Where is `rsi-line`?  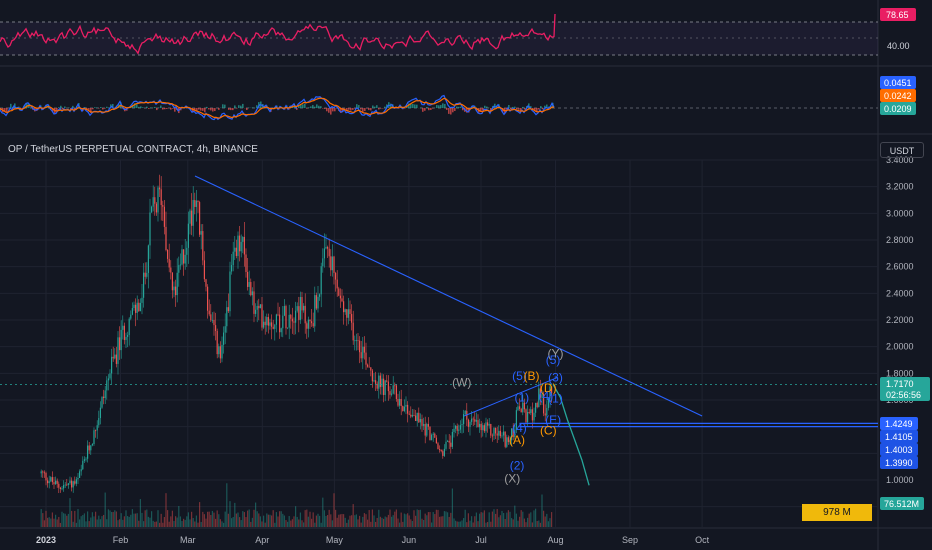
rsi-line is located at coordinates (278, 34).